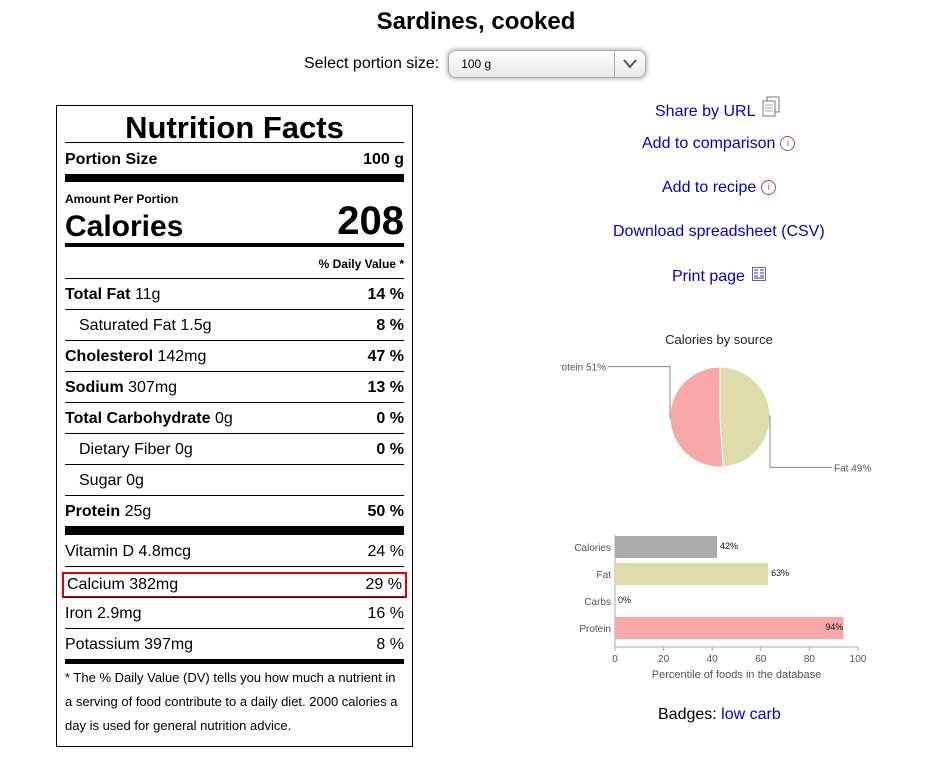 This screenshot has height=764, width=932. I want to click on nutrient-row-sugar: Sugar 0g, so click(111, 480).